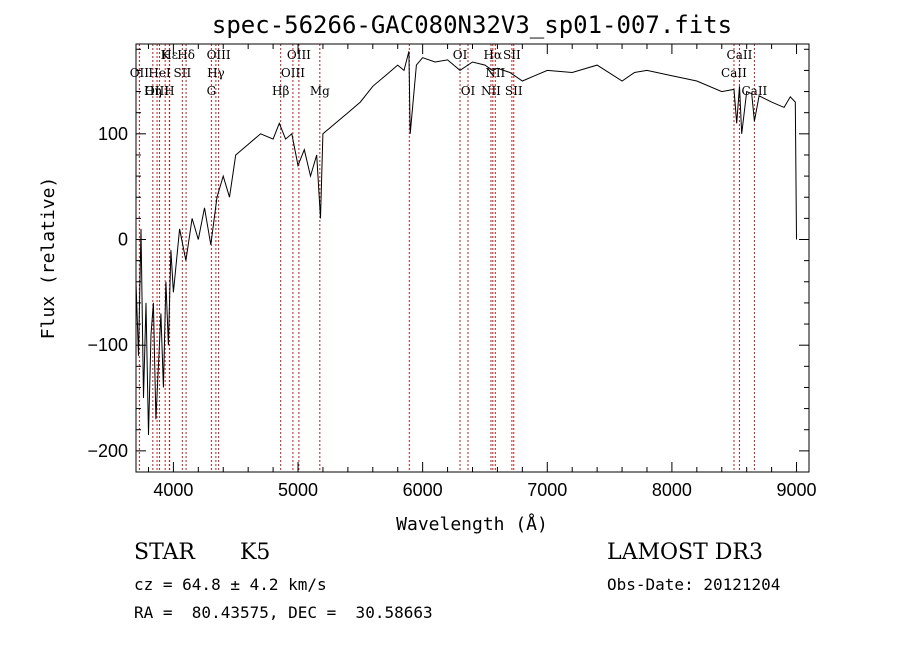  Describe the element at coordinates (685, 552) in the screenshot. I see `survey-name: LAMOST DR3` at that location.